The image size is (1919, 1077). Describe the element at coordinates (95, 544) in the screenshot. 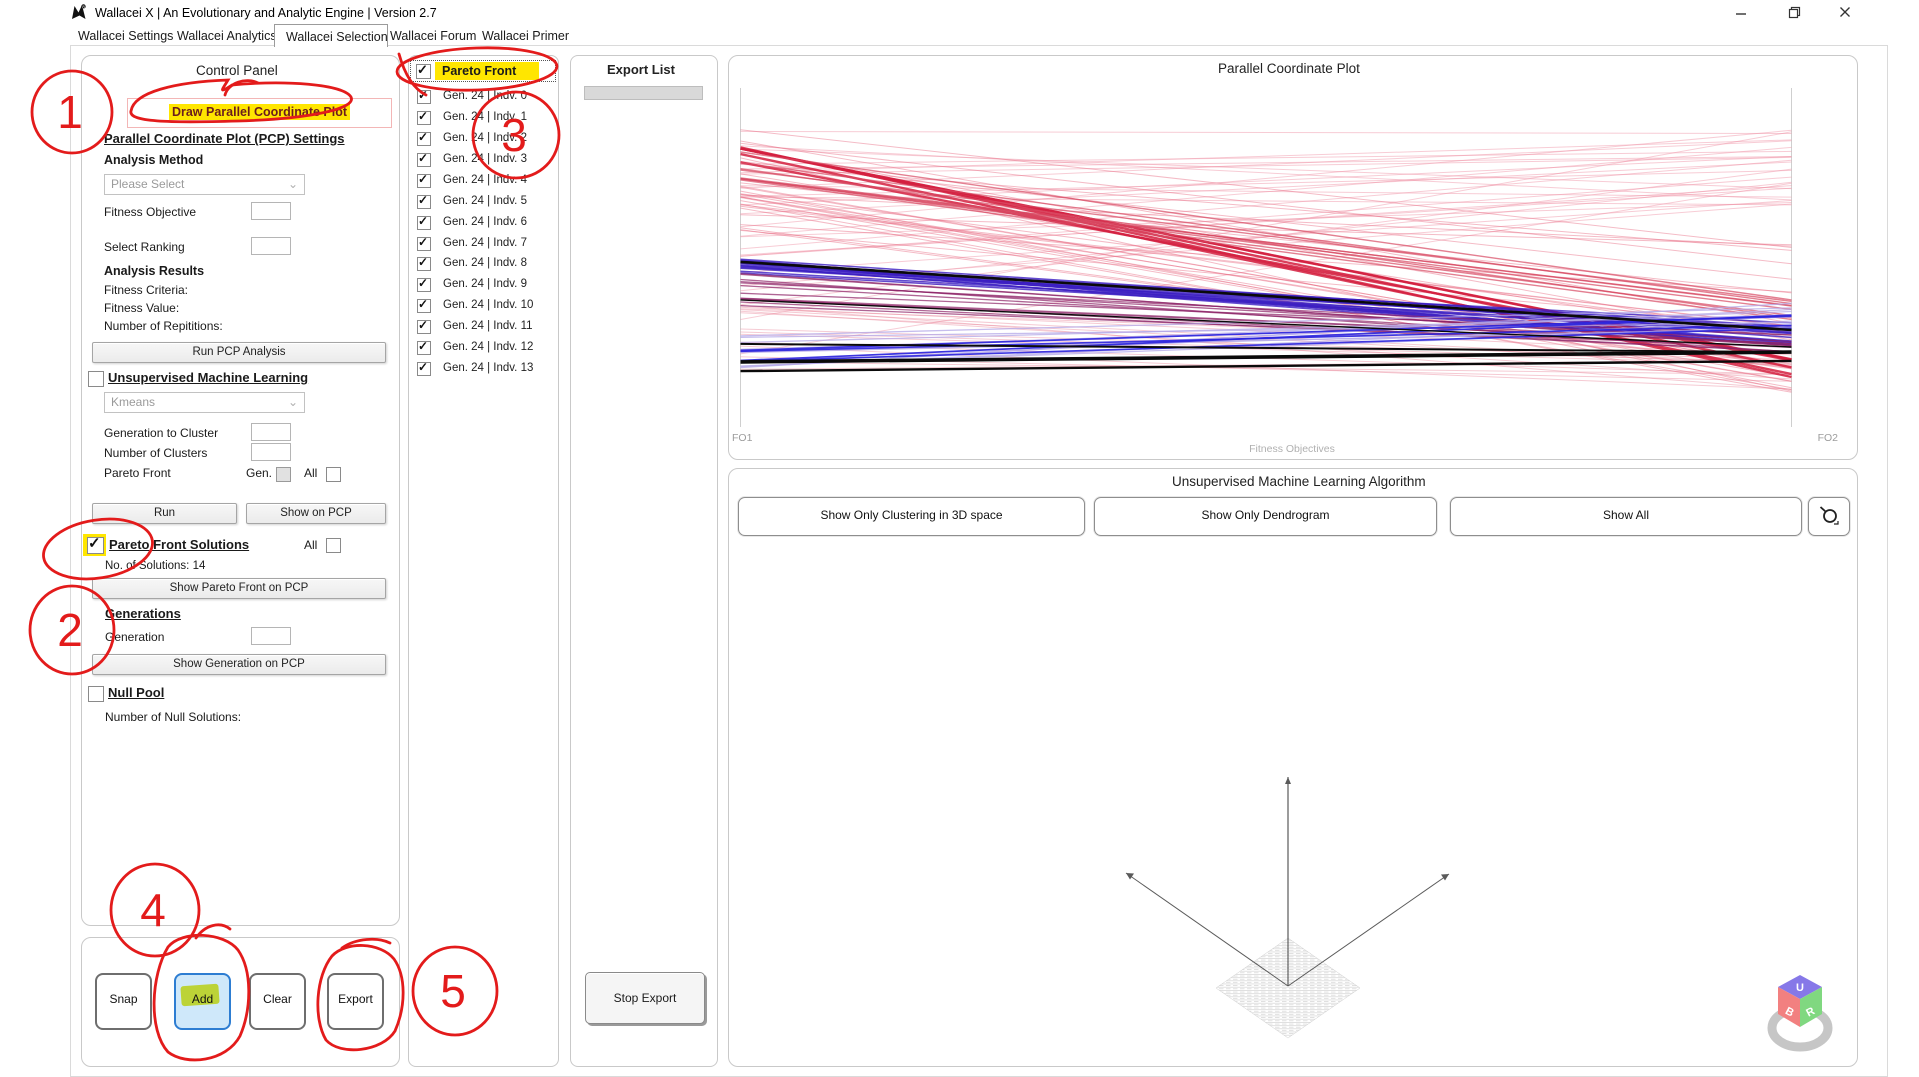

I see `pareto-front-solutions-checkbox: ✓` at that location.